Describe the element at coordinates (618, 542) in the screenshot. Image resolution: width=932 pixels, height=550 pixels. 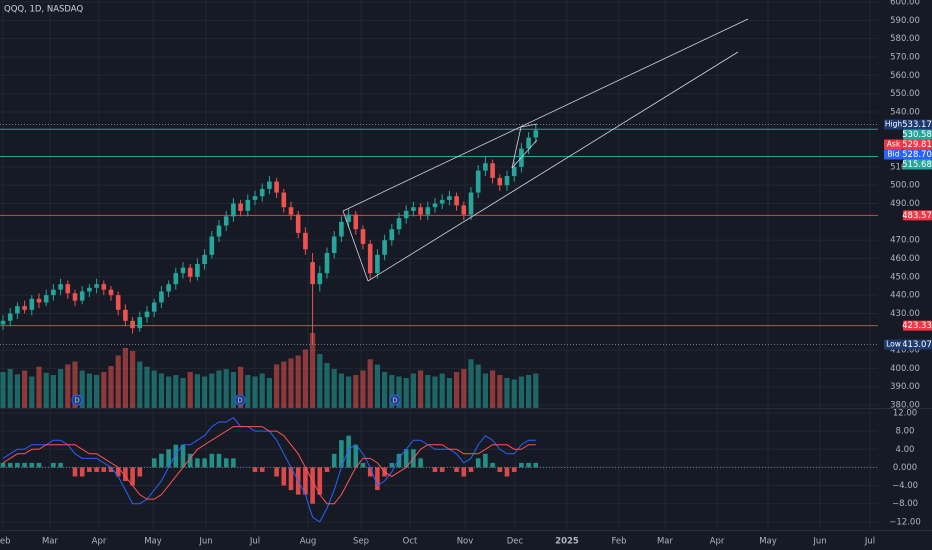
I see `x-tick-label: Feb` at that location.